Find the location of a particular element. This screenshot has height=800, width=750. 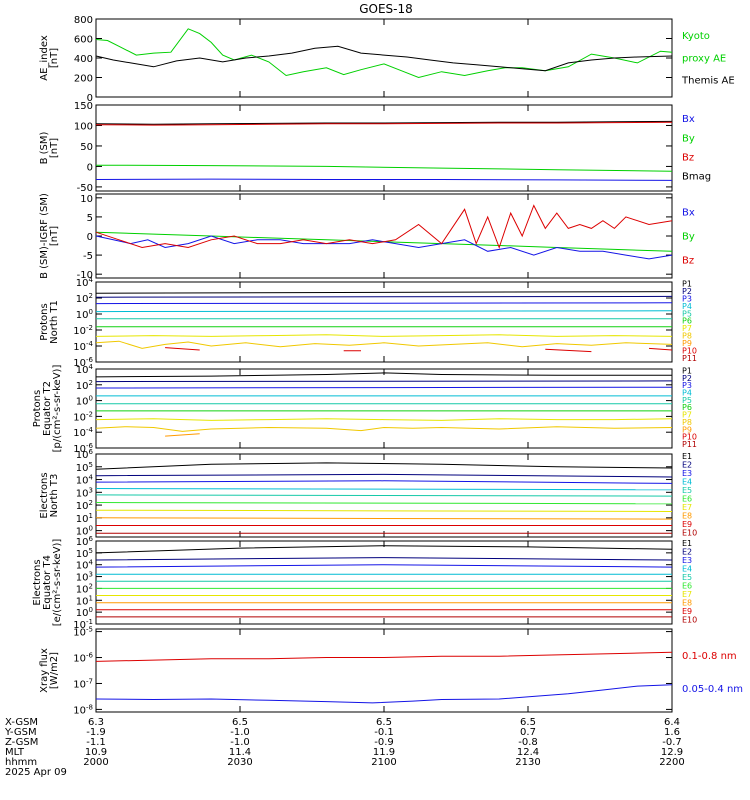

footer-value: -1.9 is located at coordinates (96, 732).